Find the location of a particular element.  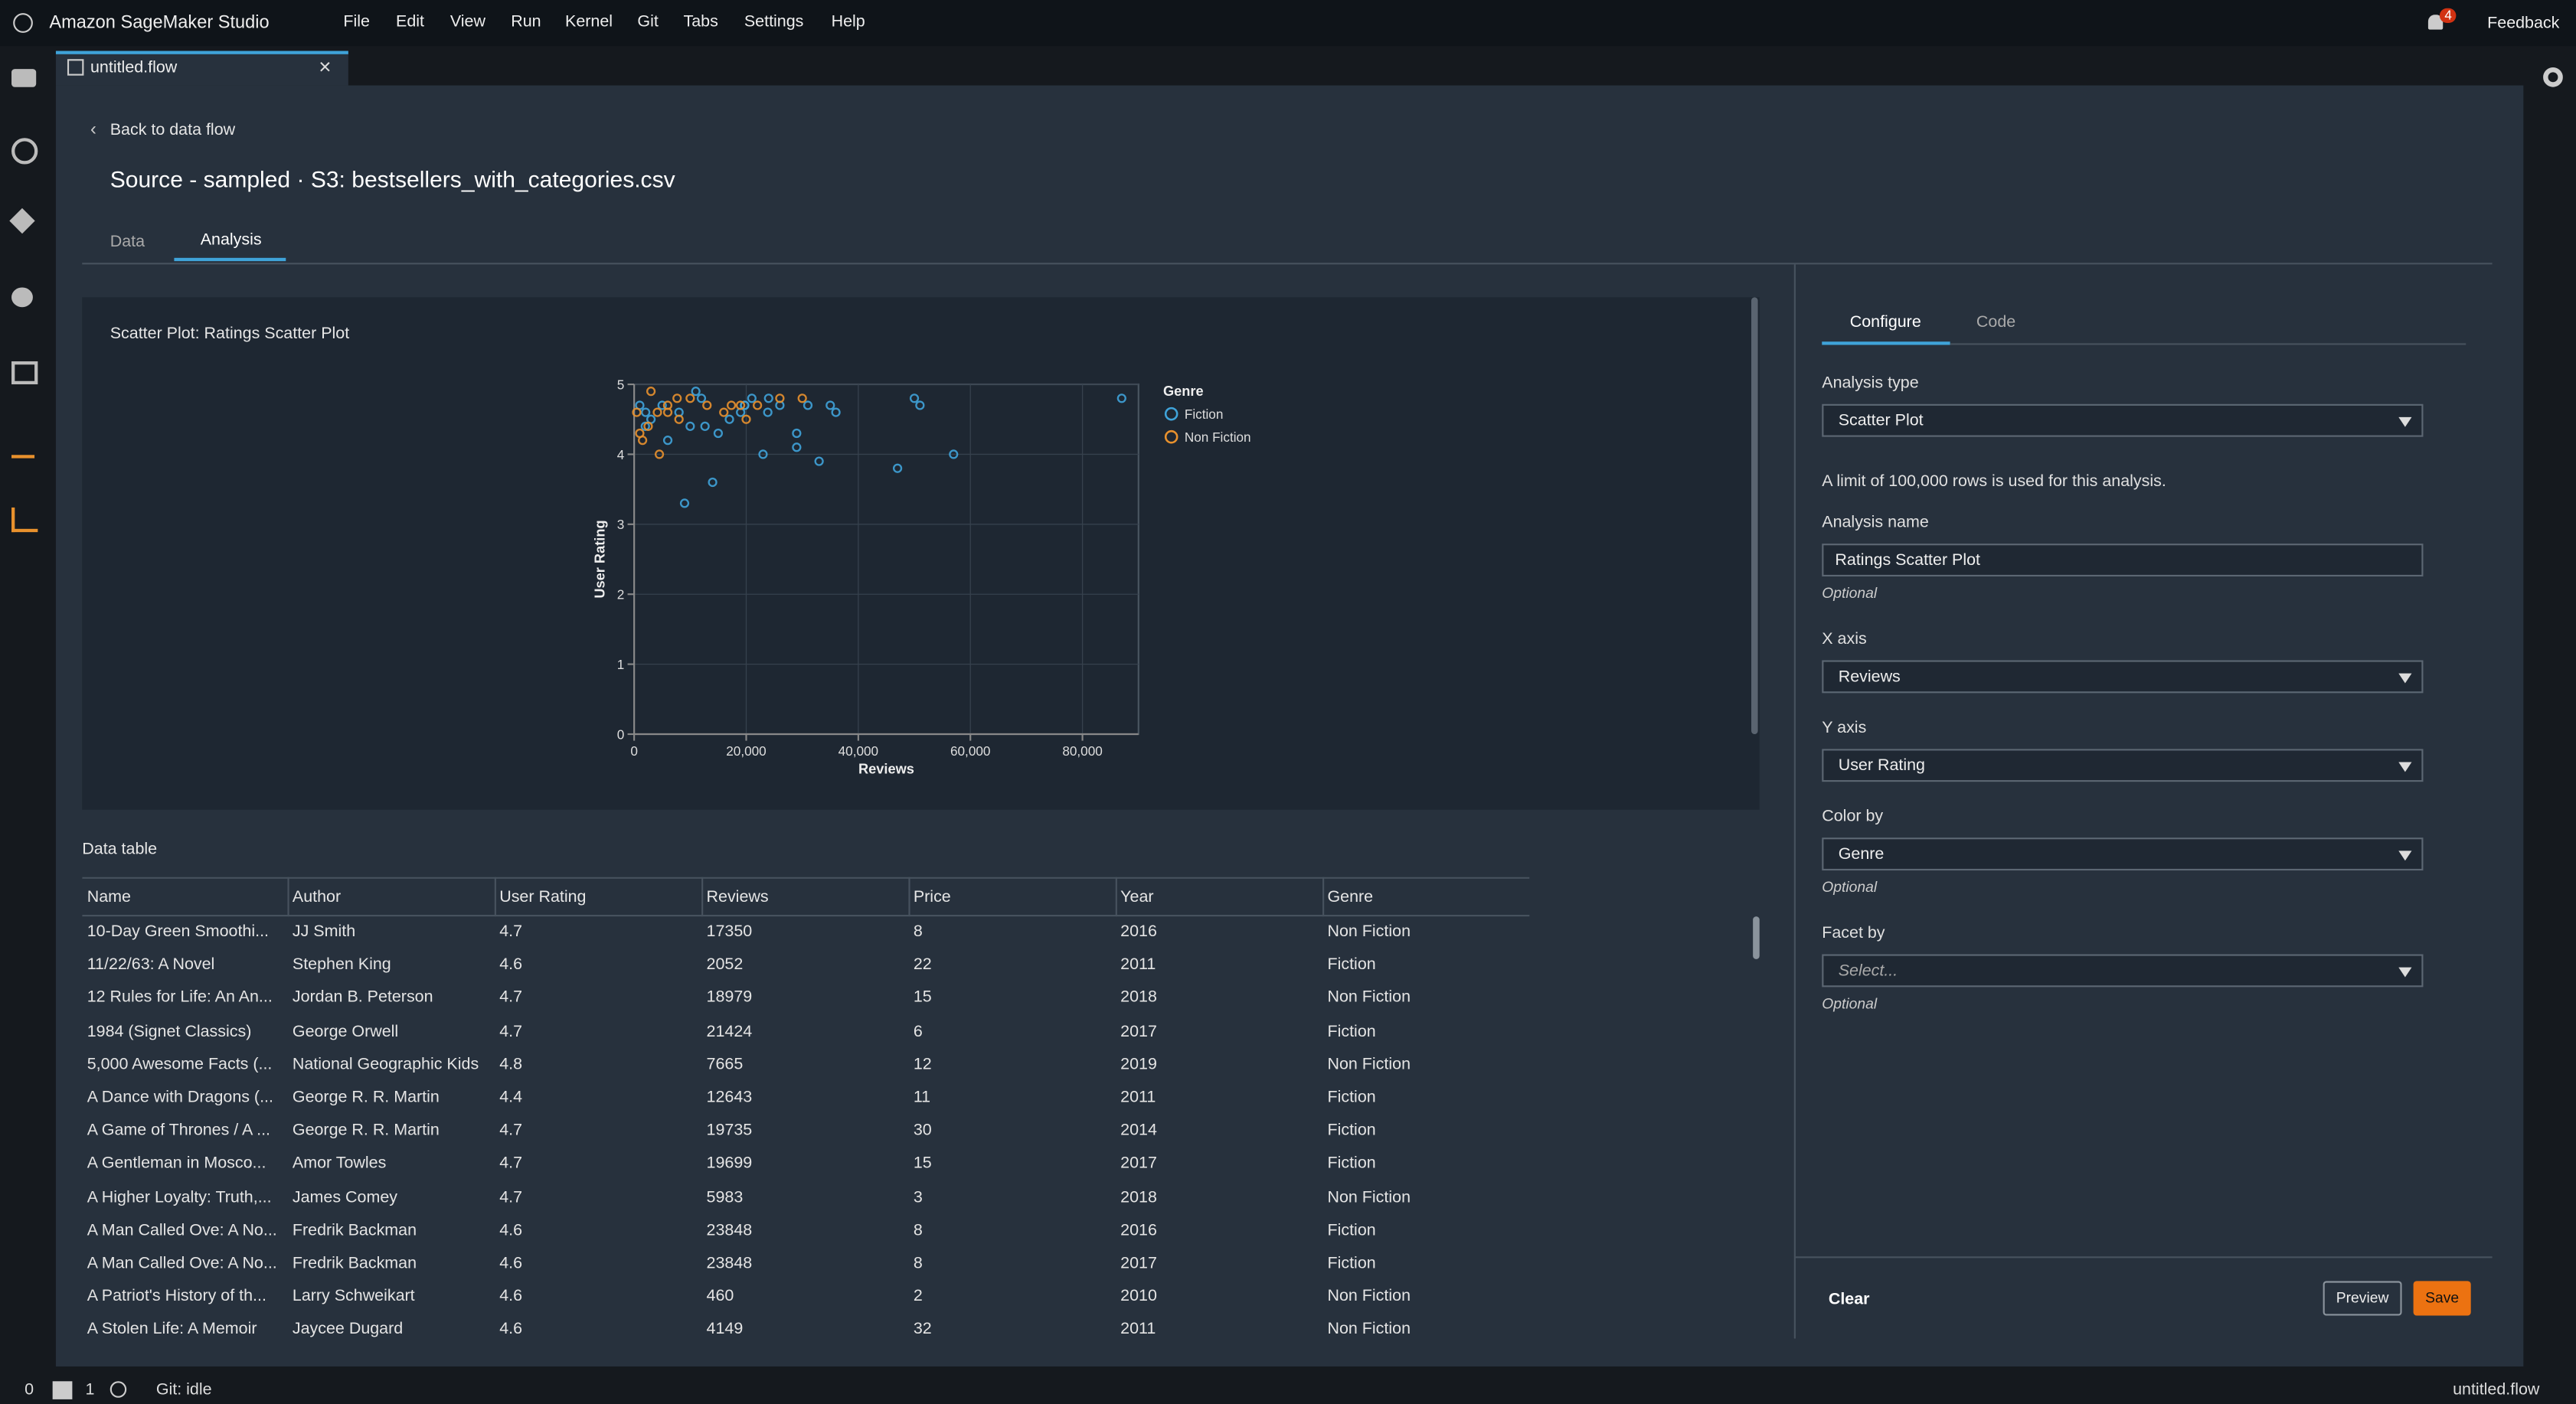

y-tick-label: 4 is located at coordinates (621, 455).